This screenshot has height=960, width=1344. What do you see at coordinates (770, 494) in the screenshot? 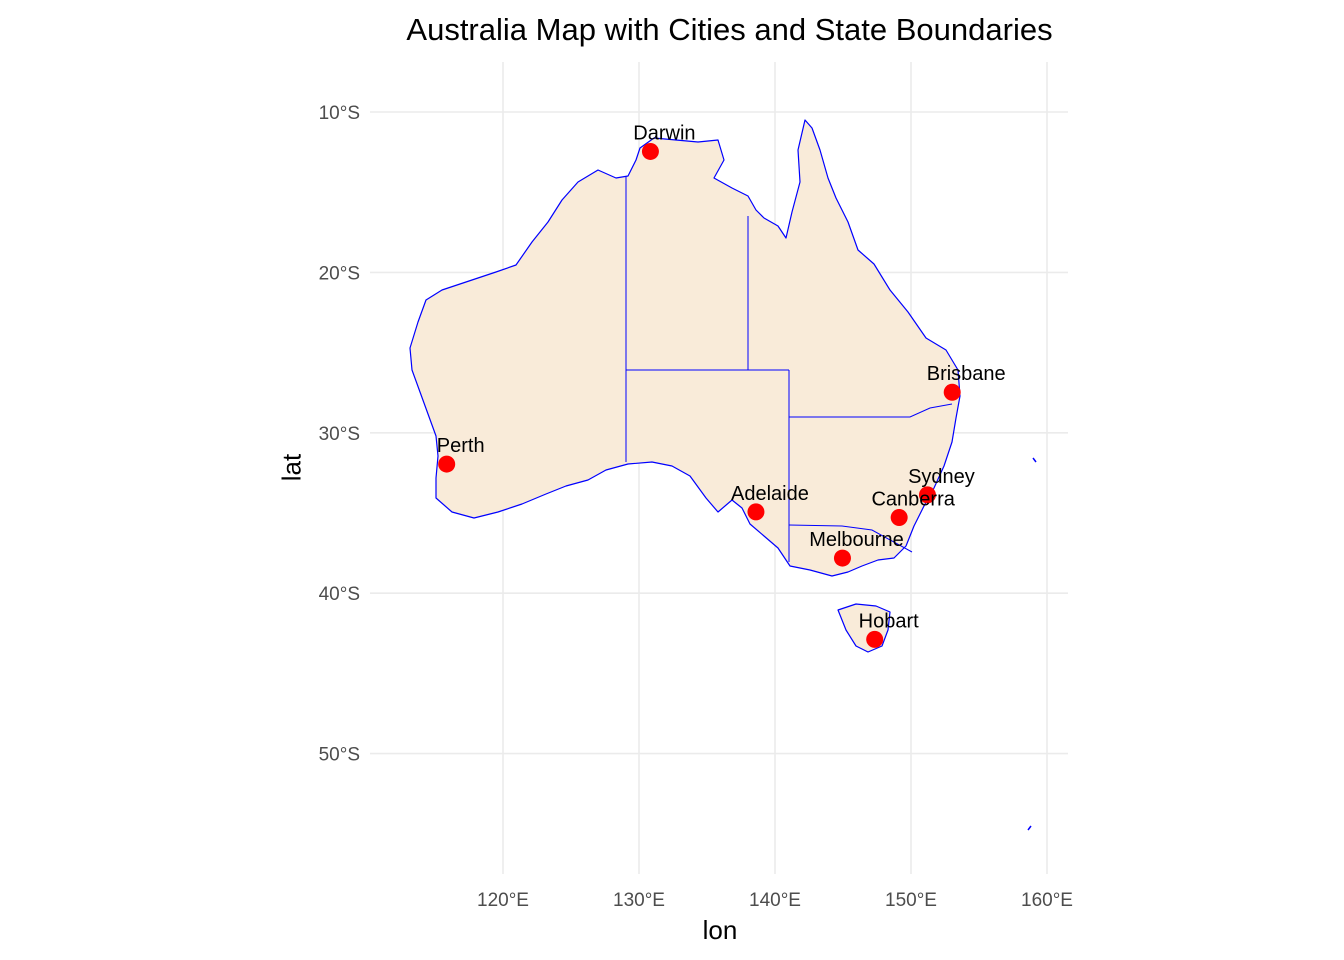
I see `city-label-adelaide: Adelaide` at bounding box center [770, 494].